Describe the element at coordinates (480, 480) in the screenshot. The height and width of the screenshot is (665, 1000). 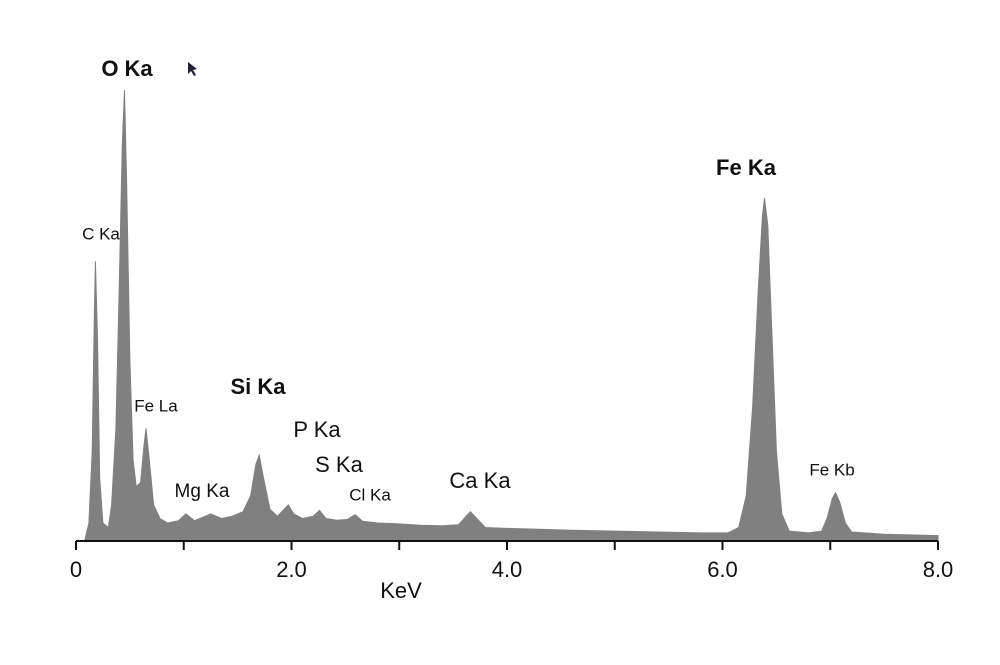
I see `peak-label: Ca Ka` at that location.